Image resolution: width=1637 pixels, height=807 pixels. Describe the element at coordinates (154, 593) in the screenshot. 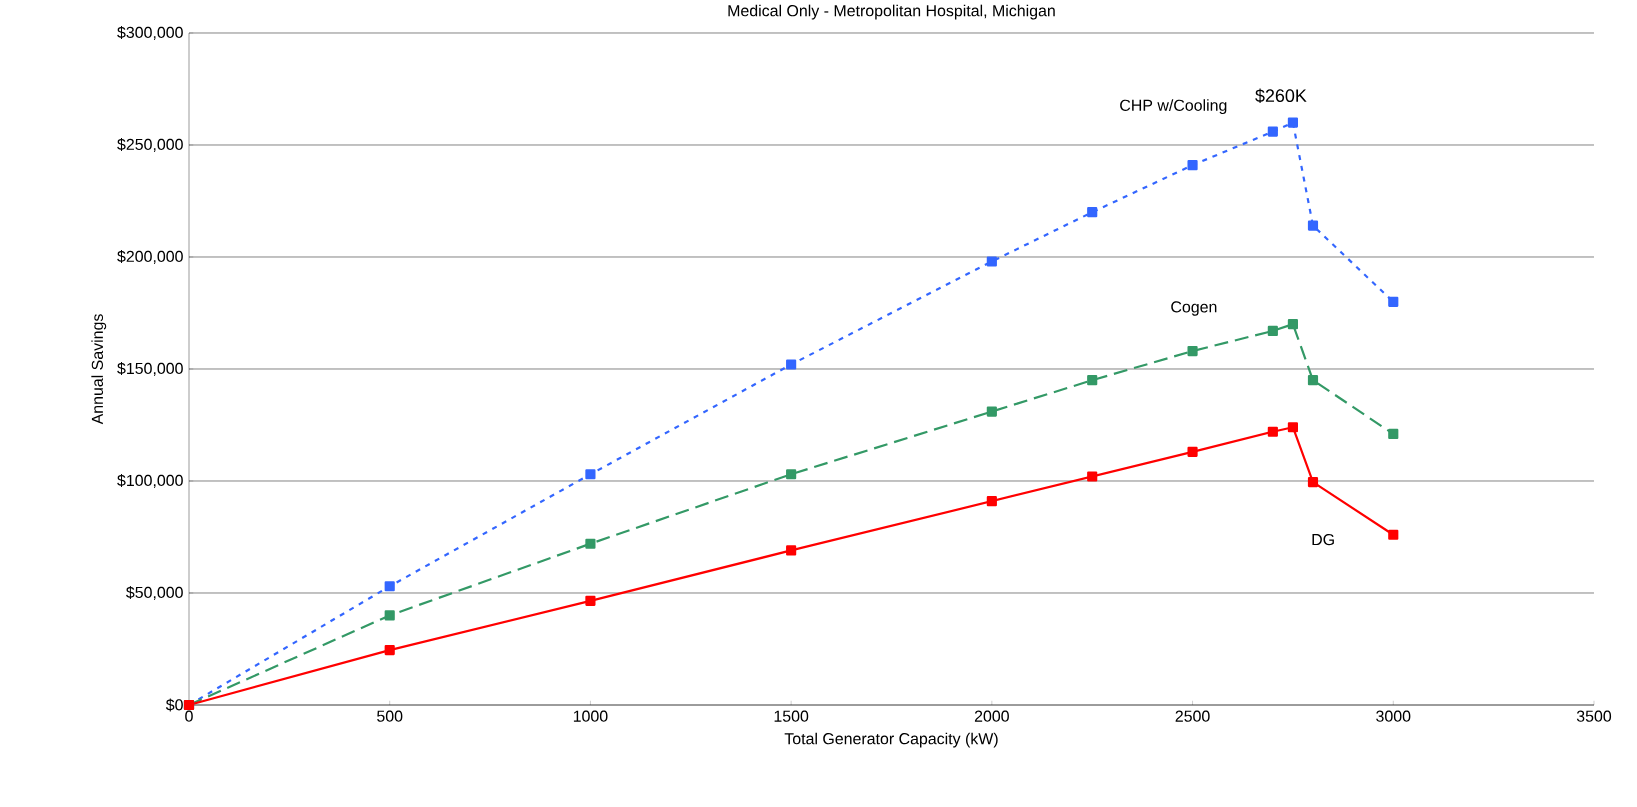

I see `y-tick-label: $50,000` at that location.